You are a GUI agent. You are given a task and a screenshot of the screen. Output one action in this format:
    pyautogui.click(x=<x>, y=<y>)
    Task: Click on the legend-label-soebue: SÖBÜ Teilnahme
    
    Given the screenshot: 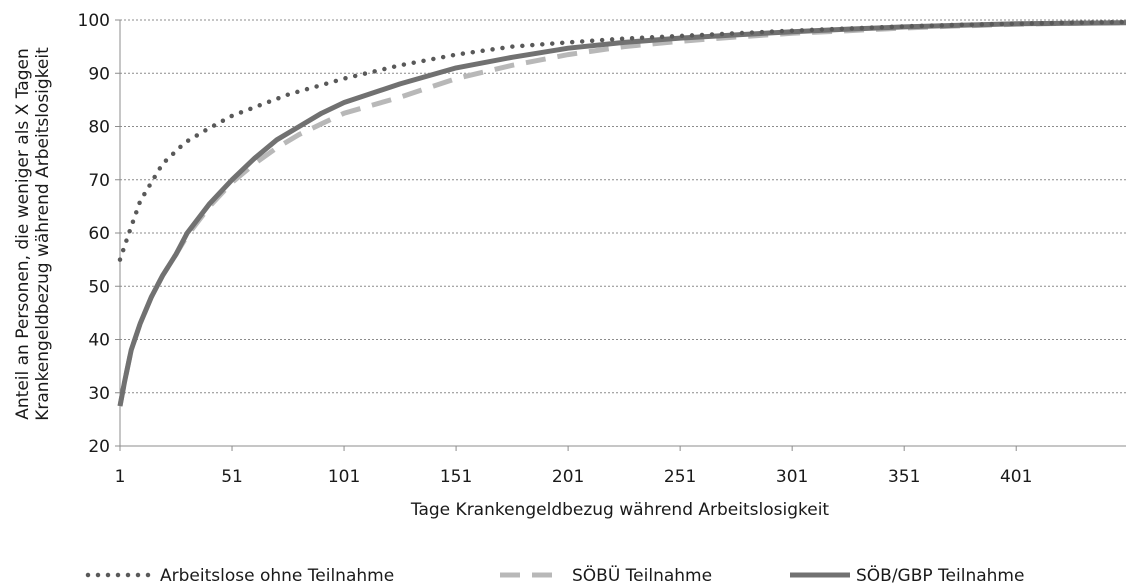 What is the action you would take?
    pyautogui.click(x=642, y=573)
    